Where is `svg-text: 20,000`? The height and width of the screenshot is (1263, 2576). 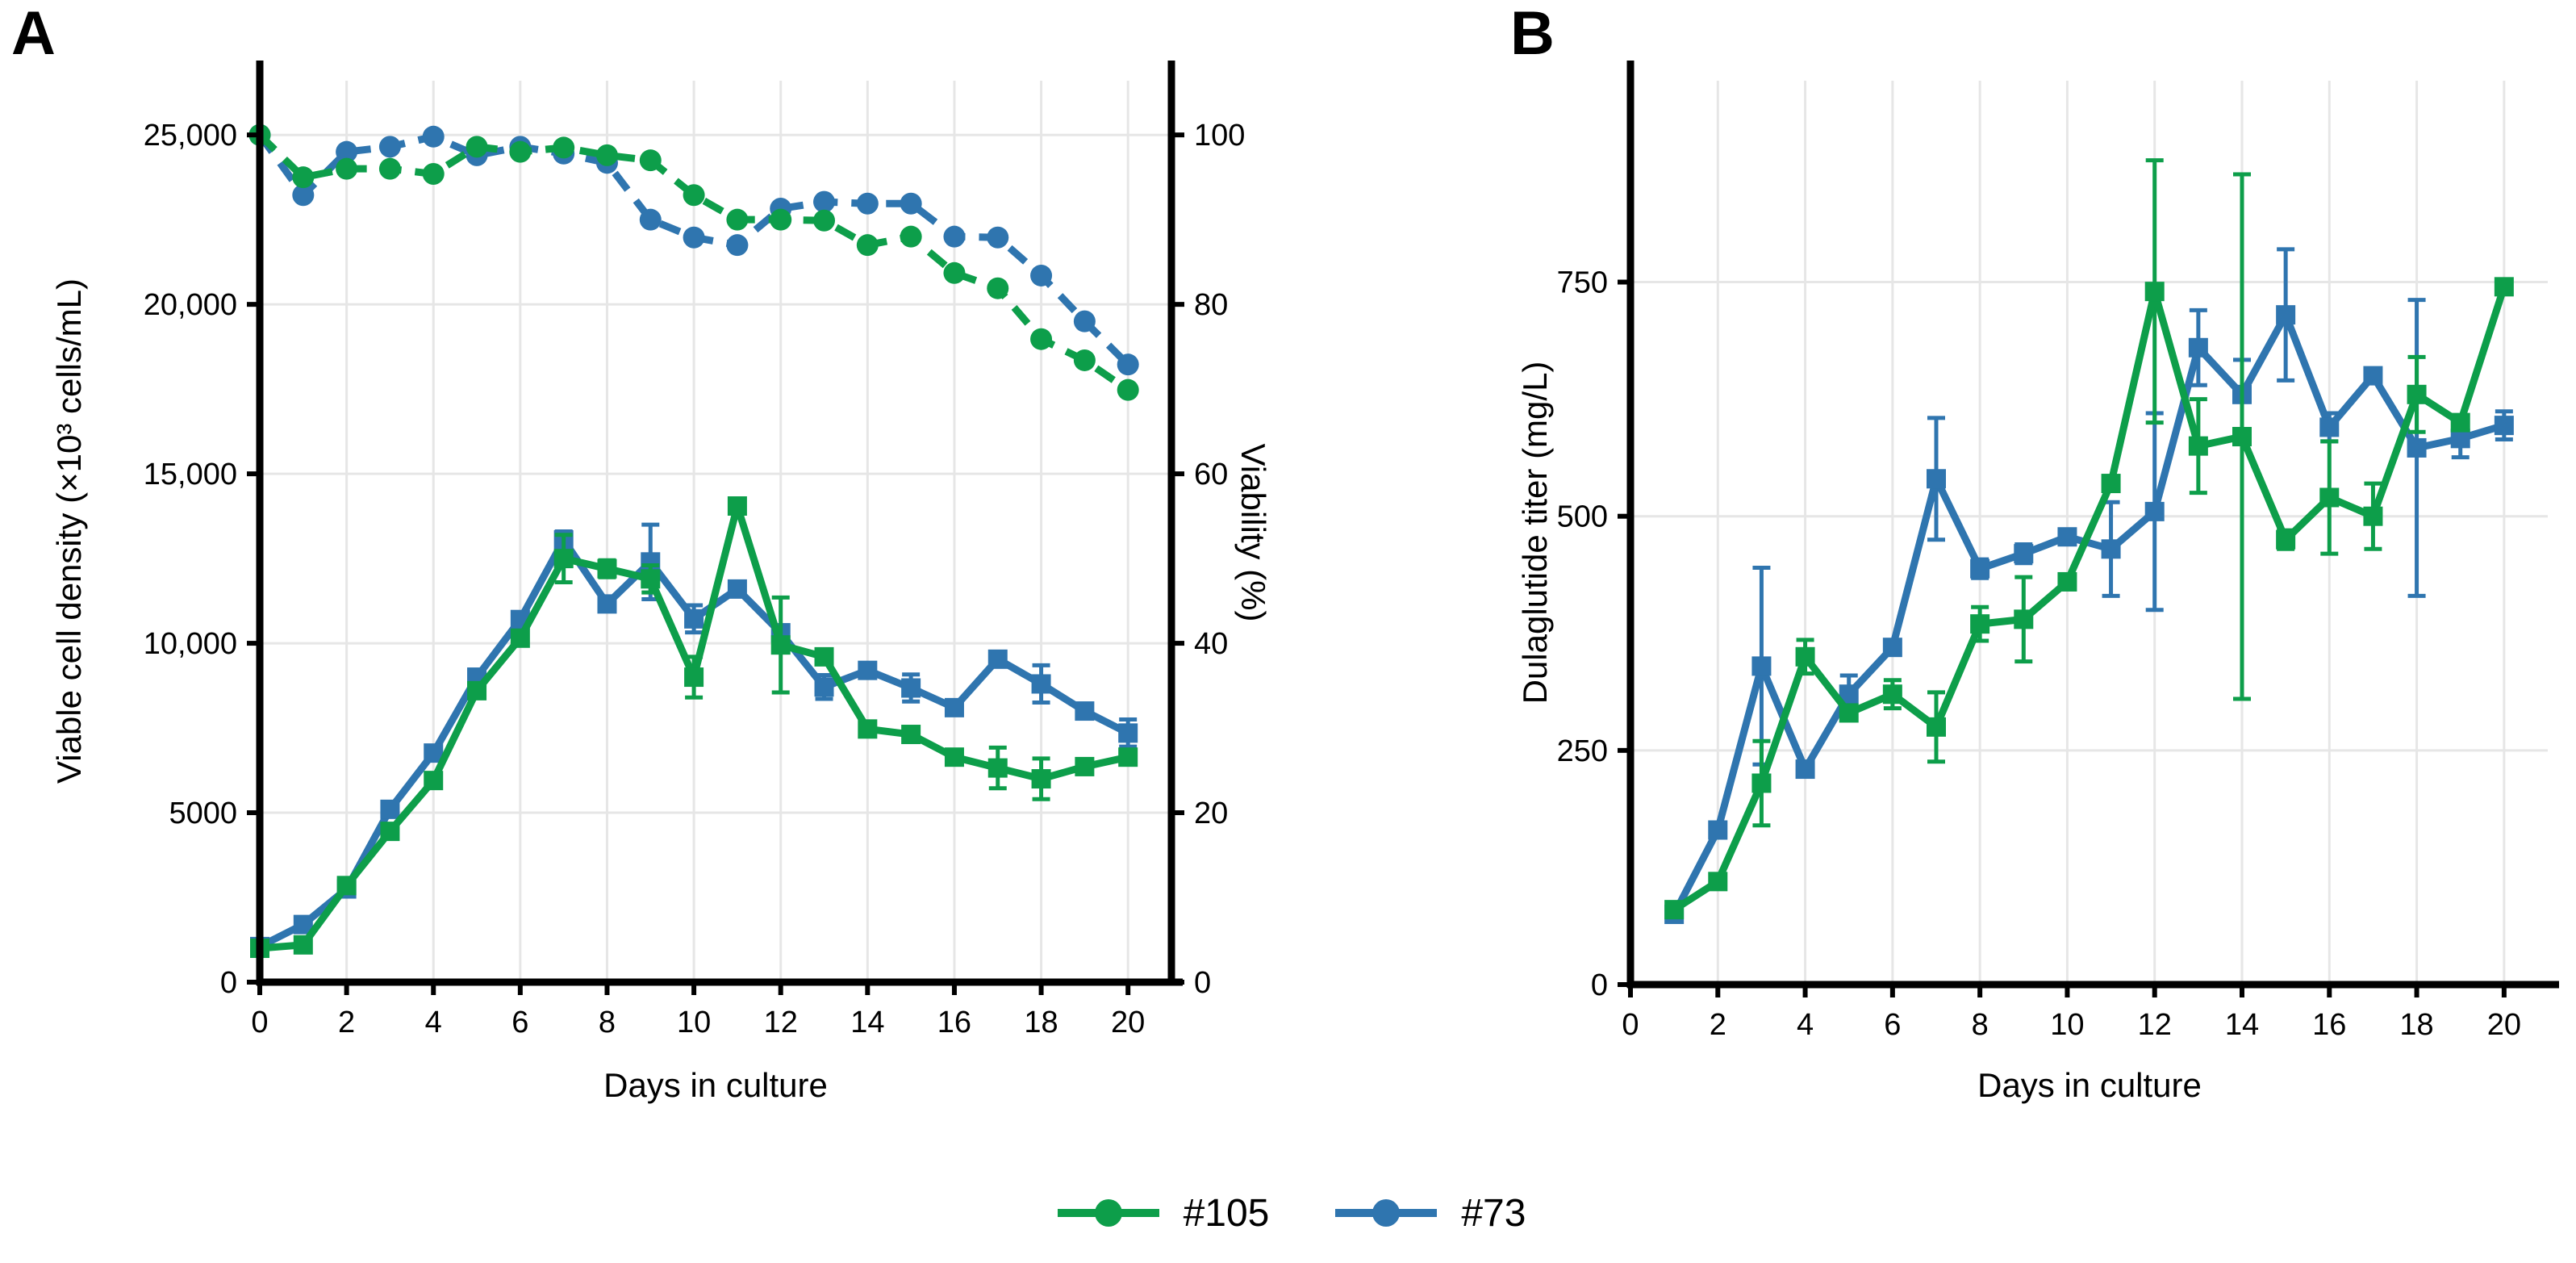
svg-text: 20,000 is located at coordinates (190, 305).